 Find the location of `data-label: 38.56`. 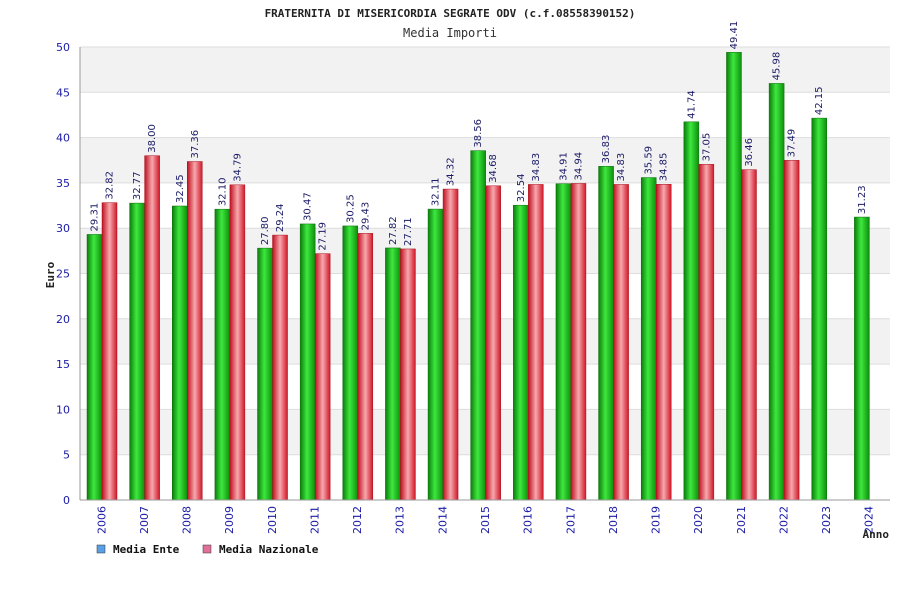

data-label: 38.56 is located at coordinates (478, 133).